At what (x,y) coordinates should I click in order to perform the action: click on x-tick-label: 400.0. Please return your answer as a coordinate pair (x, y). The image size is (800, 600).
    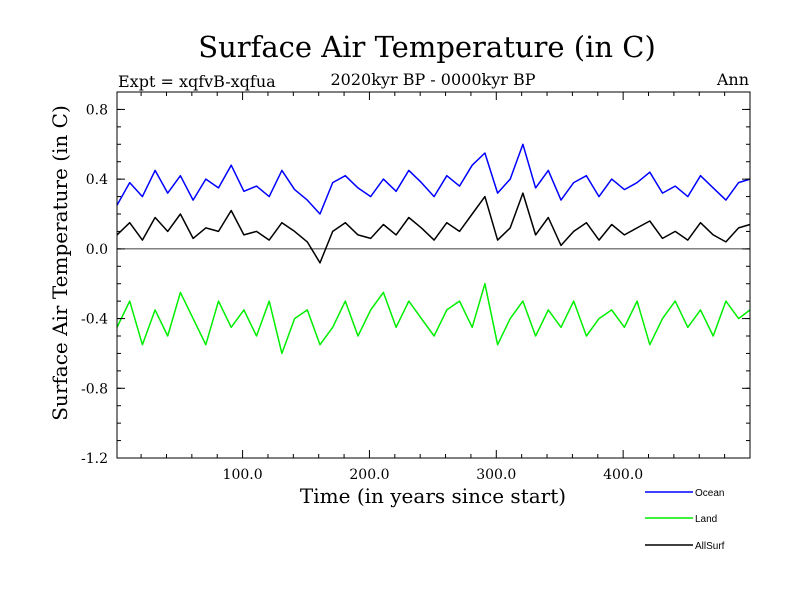
    Looking at the image, I should click on (623, 475).